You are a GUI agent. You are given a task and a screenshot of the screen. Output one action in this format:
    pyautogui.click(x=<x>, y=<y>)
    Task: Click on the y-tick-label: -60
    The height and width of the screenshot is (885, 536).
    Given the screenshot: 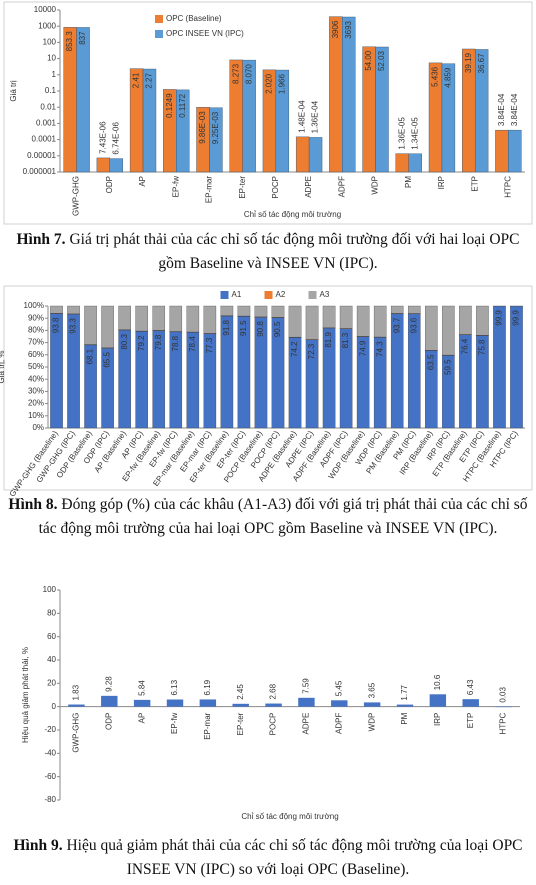 What is the action you would take?
    pyautogui.click(x=50, y=776)
    